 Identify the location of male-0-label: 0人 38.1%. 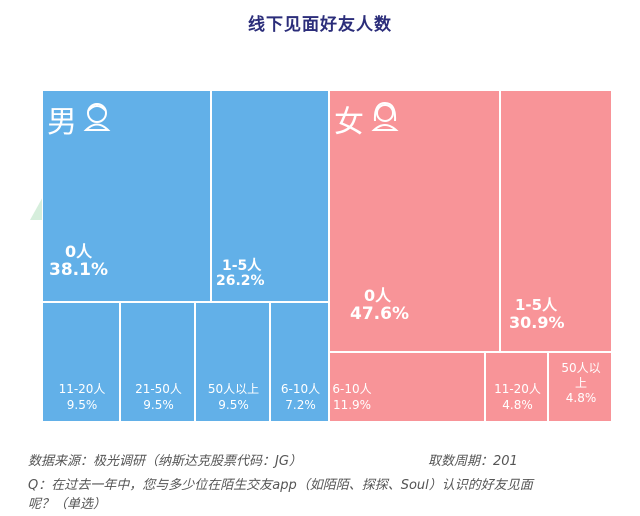
(78, 261).